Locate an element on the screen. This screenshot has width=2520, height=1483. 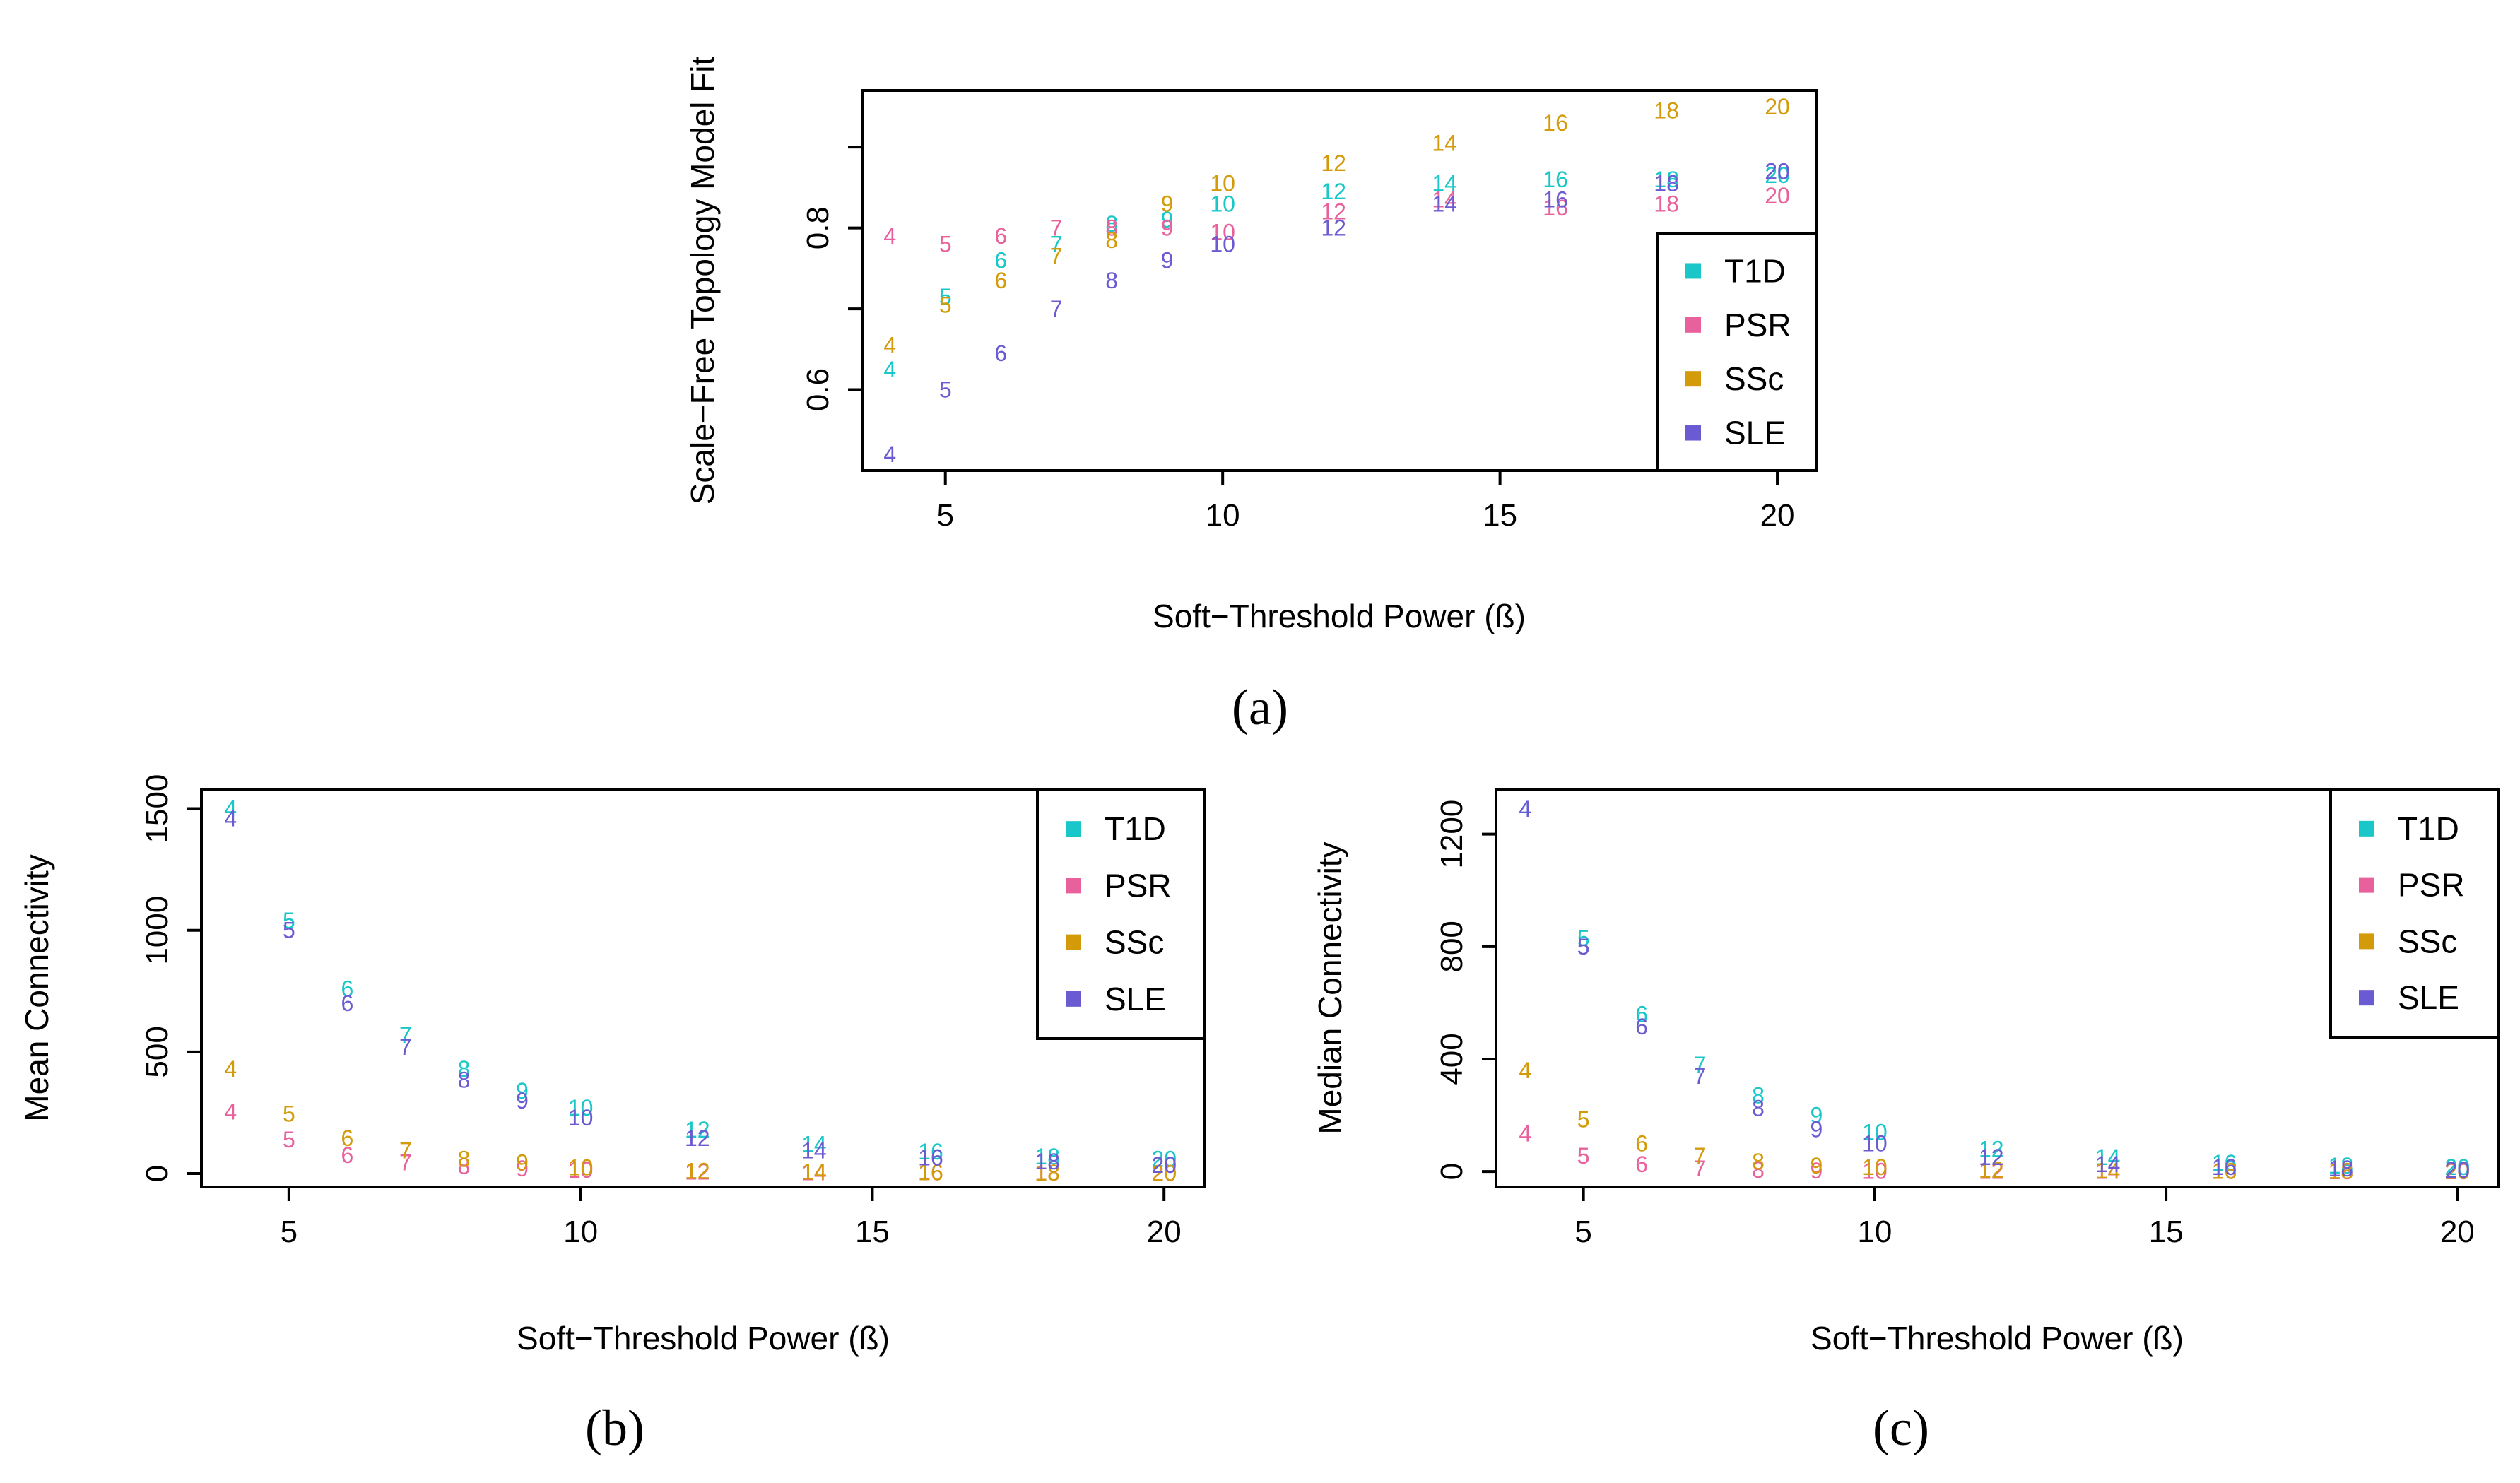
point-psr-18: 18 is located at coordinates (2341, 1171).